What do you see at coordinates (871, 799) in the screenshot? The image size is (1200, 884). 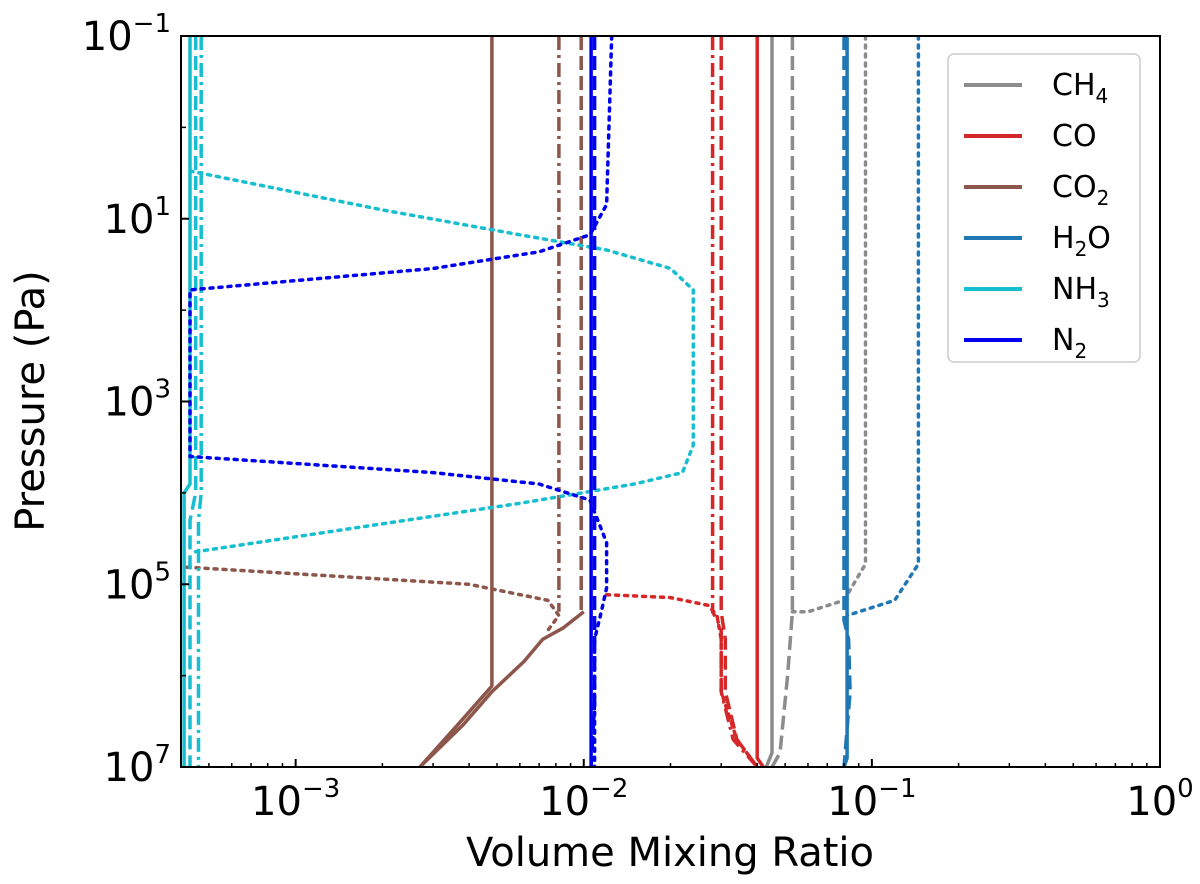 I see `x-tick-label: 10⁻¹` at bounding box center [871, 799].